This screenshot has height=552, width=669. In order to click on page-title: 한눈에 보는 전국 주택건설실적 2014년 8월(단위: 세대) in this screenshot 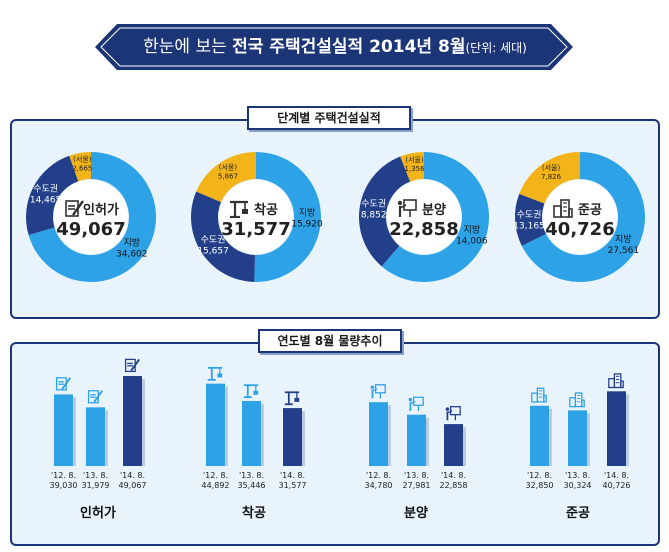, I will do `click(335, 47)`.